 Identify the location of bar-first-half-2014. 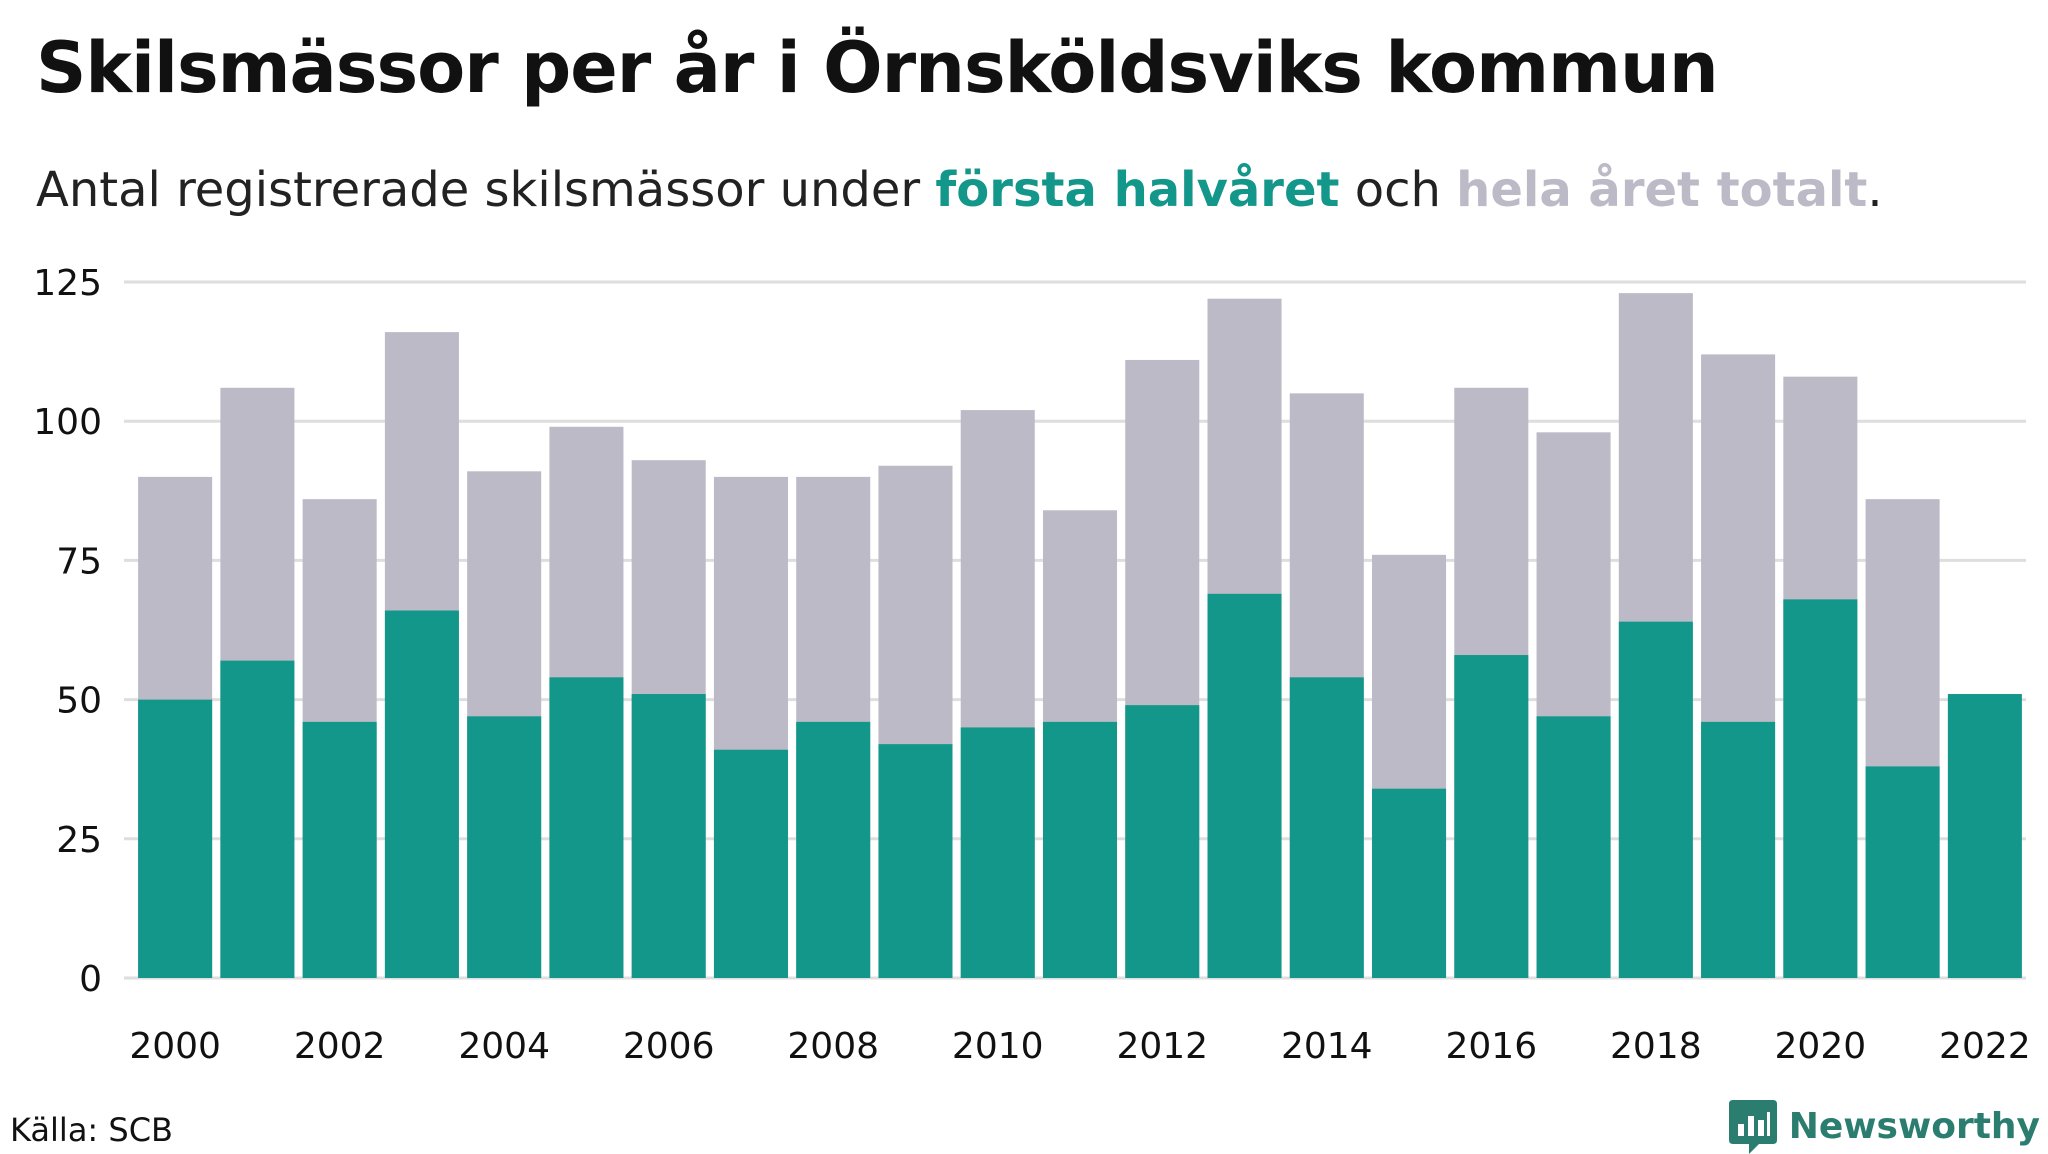
(1326, 827).